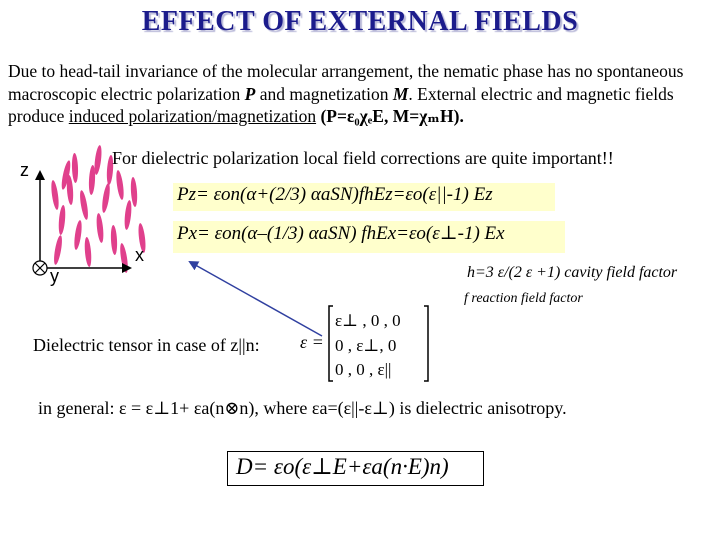 The width and height of the screenshot is (720, 540). What do you see at coordinates (98, 209) in the screenshot?
I see `molecule-group` at bounding box center [98, 209].